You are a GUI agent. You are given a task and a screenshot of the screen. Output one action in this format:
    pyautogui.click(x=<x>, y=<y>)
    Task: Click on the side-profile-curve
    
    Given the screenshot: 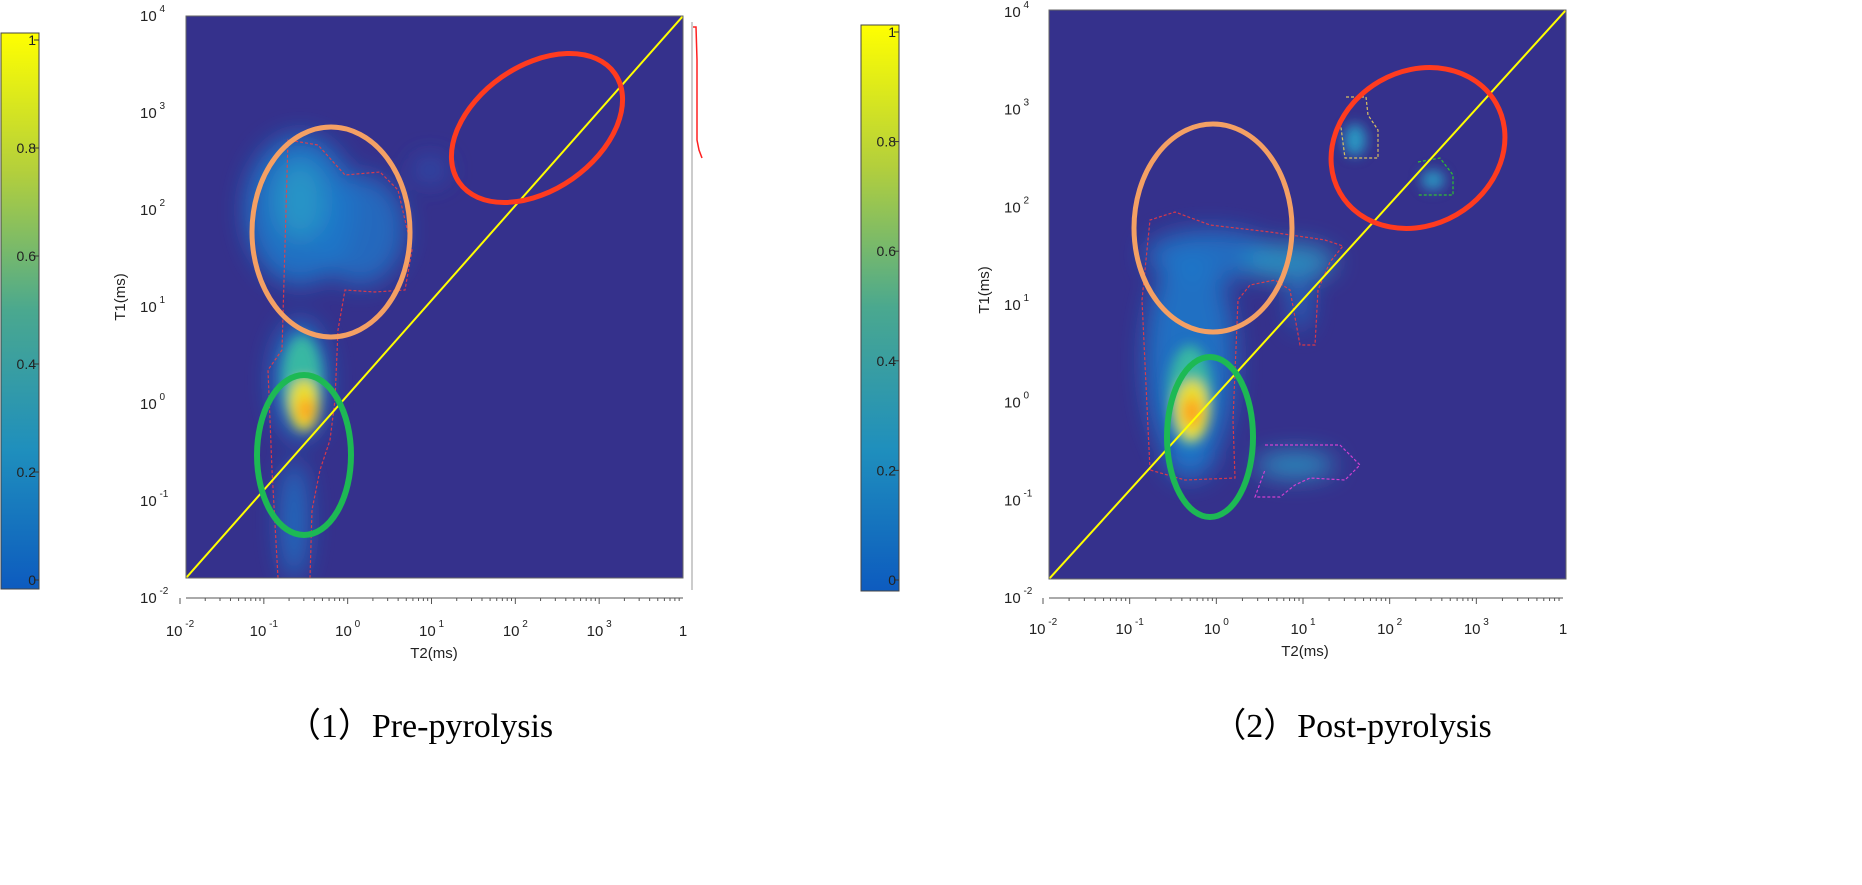 What is the action you would take?
    pyautogui.click(x=698, y=92)
    